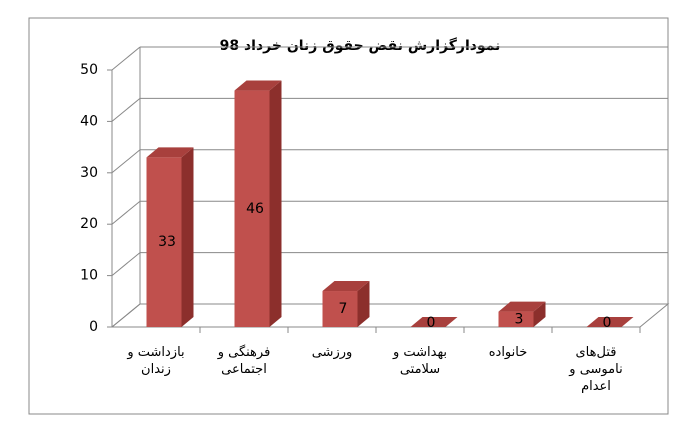 This screenshot has width=692, height=432. What do you see at coordinates (89, 70) in the screenshot?
I see `y-tick-label: 50` at bounding box center [89, 70].